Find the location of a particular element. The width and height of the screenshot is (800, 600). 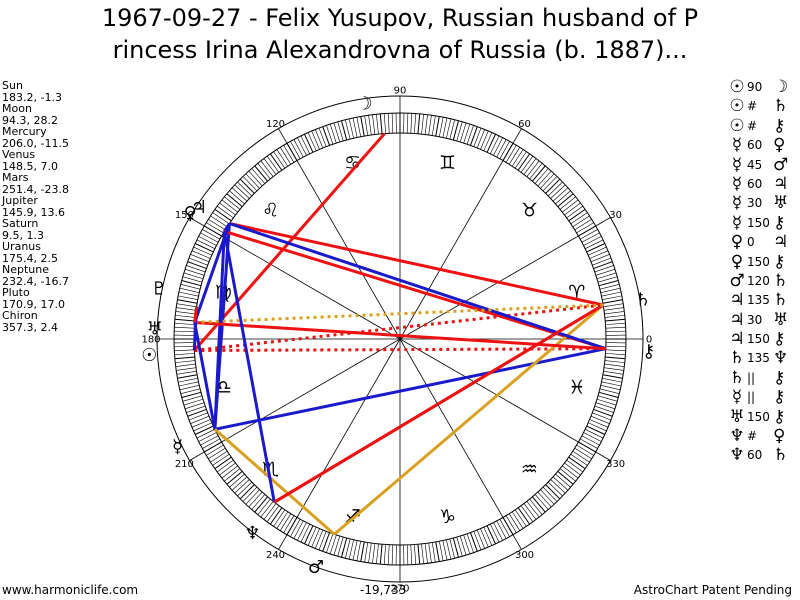

planet-entry-jupiter: Jupiter 145.9, 13.6 is located at coordinates (35, 206).